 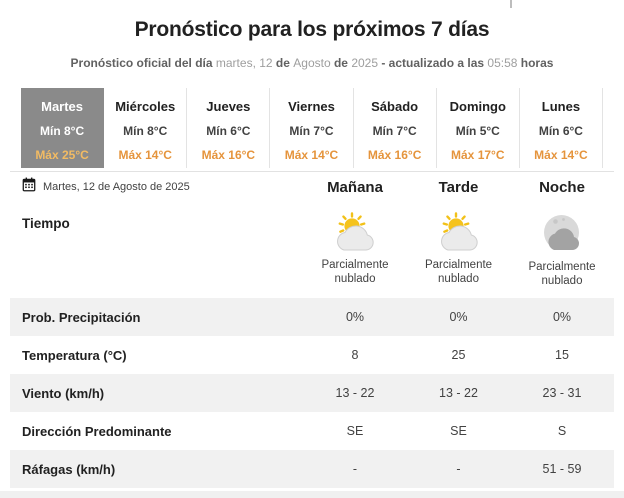 What do you see at coordinates (312, 431) in the screenshot?
I see `table-row-direccion-predominante: Dirección Predominante SE SE S` at bounding box center [312, 431].